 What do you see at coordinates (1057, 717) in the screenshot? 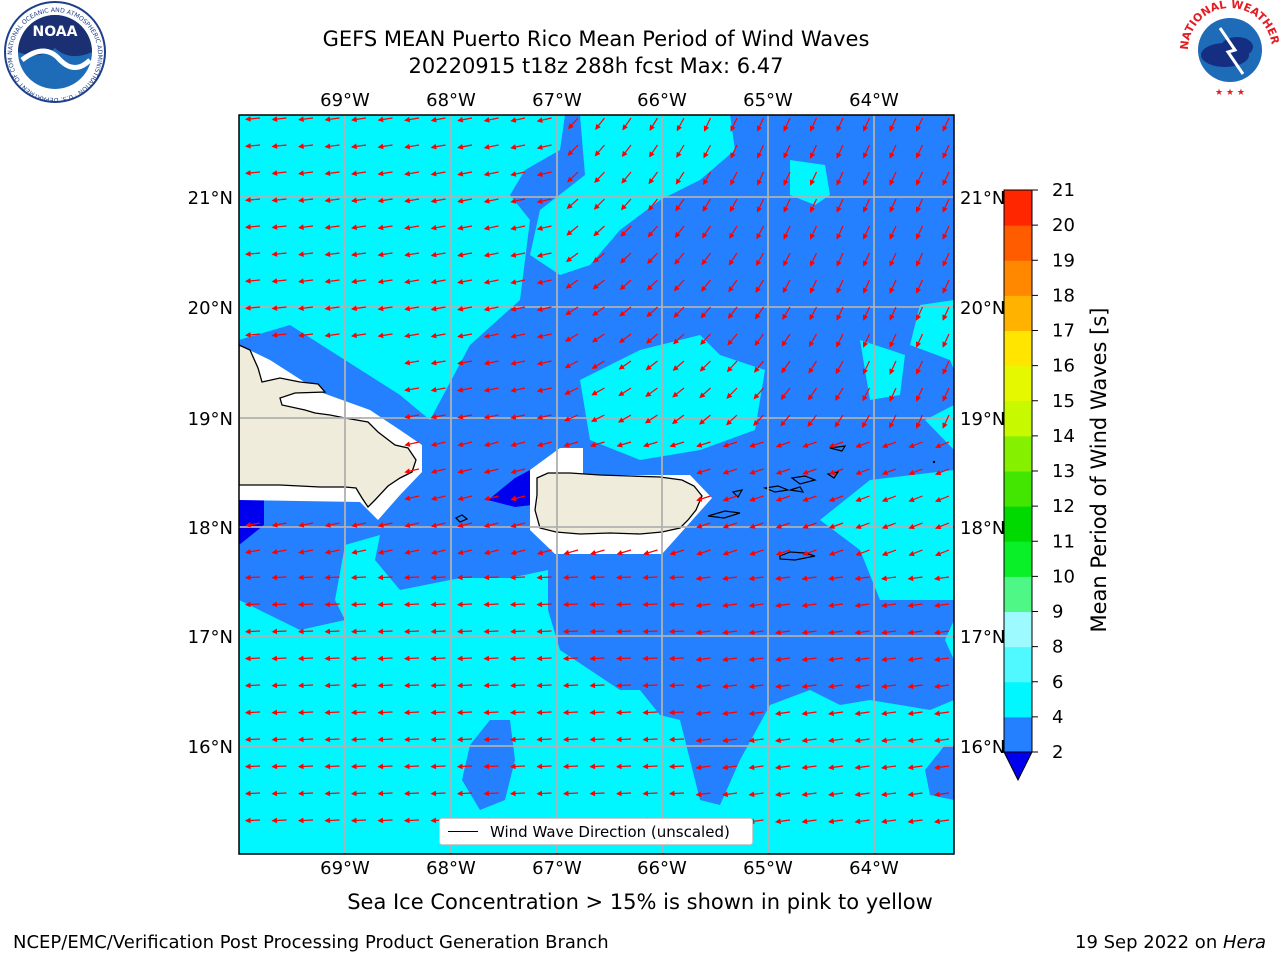
I see `colorbar-tick-label: 4` at bounding box center [1057, 717].